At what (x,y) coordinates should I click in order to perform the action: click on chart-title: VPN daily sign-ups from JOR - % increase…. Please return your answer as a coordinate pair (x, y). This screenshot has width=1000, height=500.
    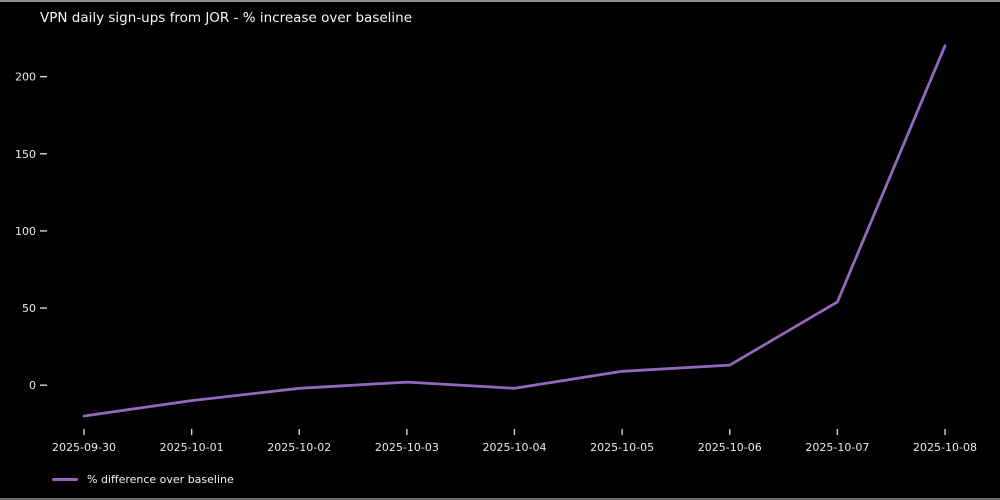
    Looking at the image, I should click on (226, 18).